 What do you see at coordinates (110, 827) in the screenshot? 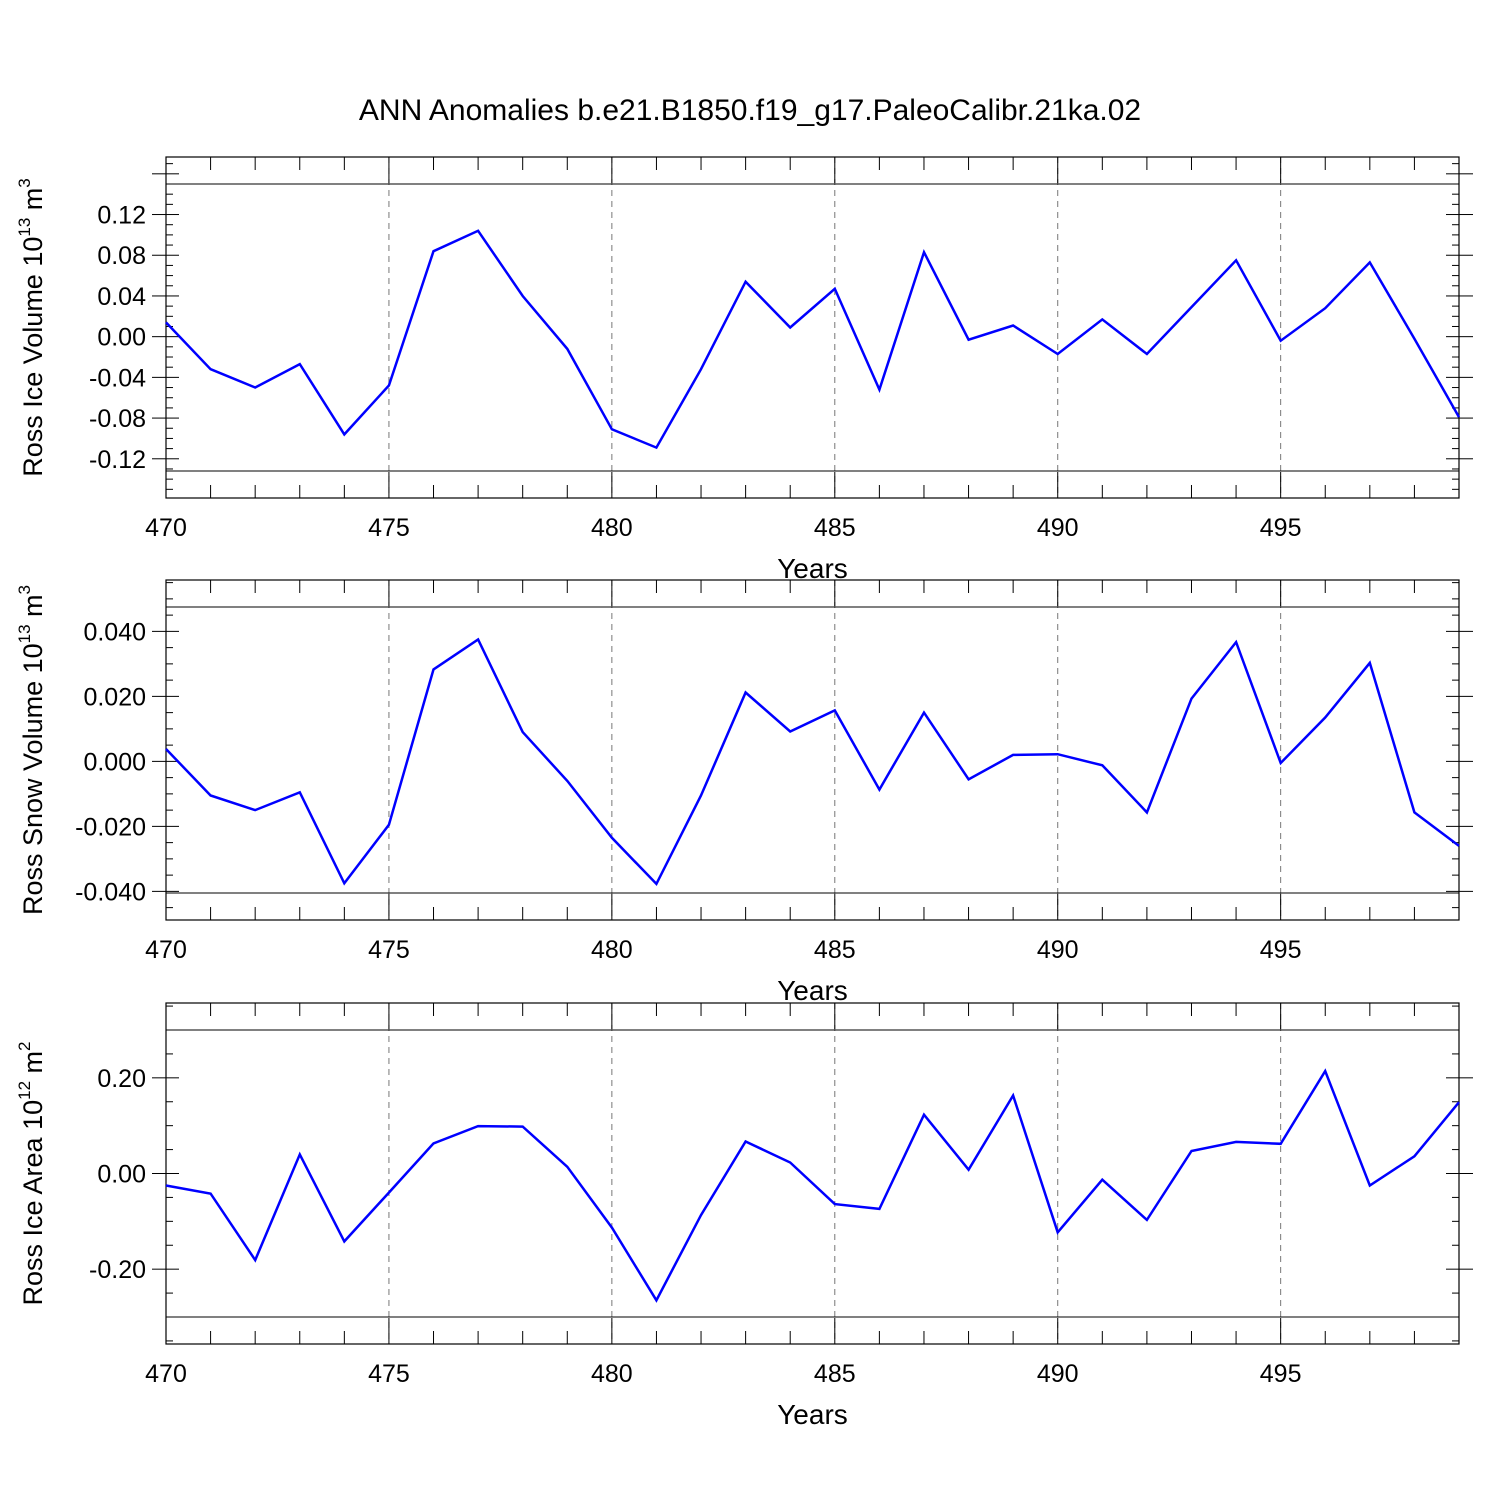
I see `y-tick-label: -0.020` at bounding box center [110, 827].